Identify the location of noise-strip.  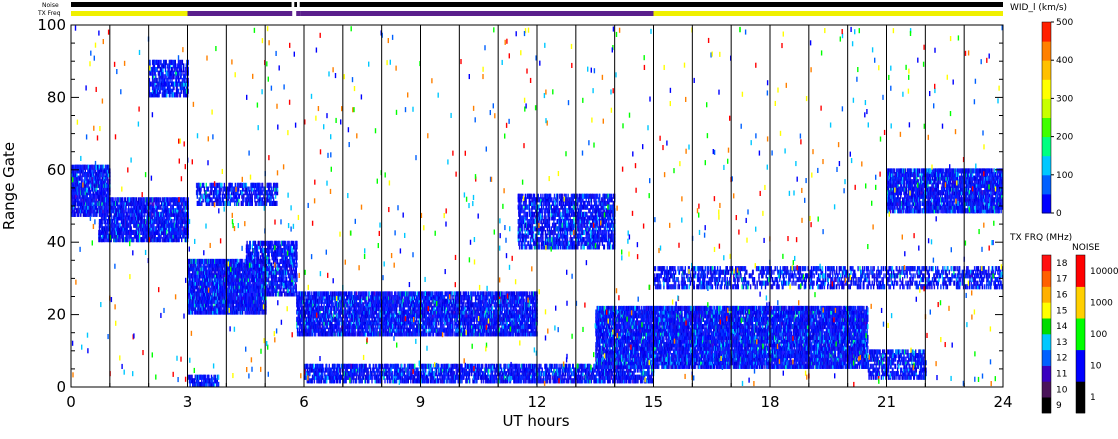
(537, 4).